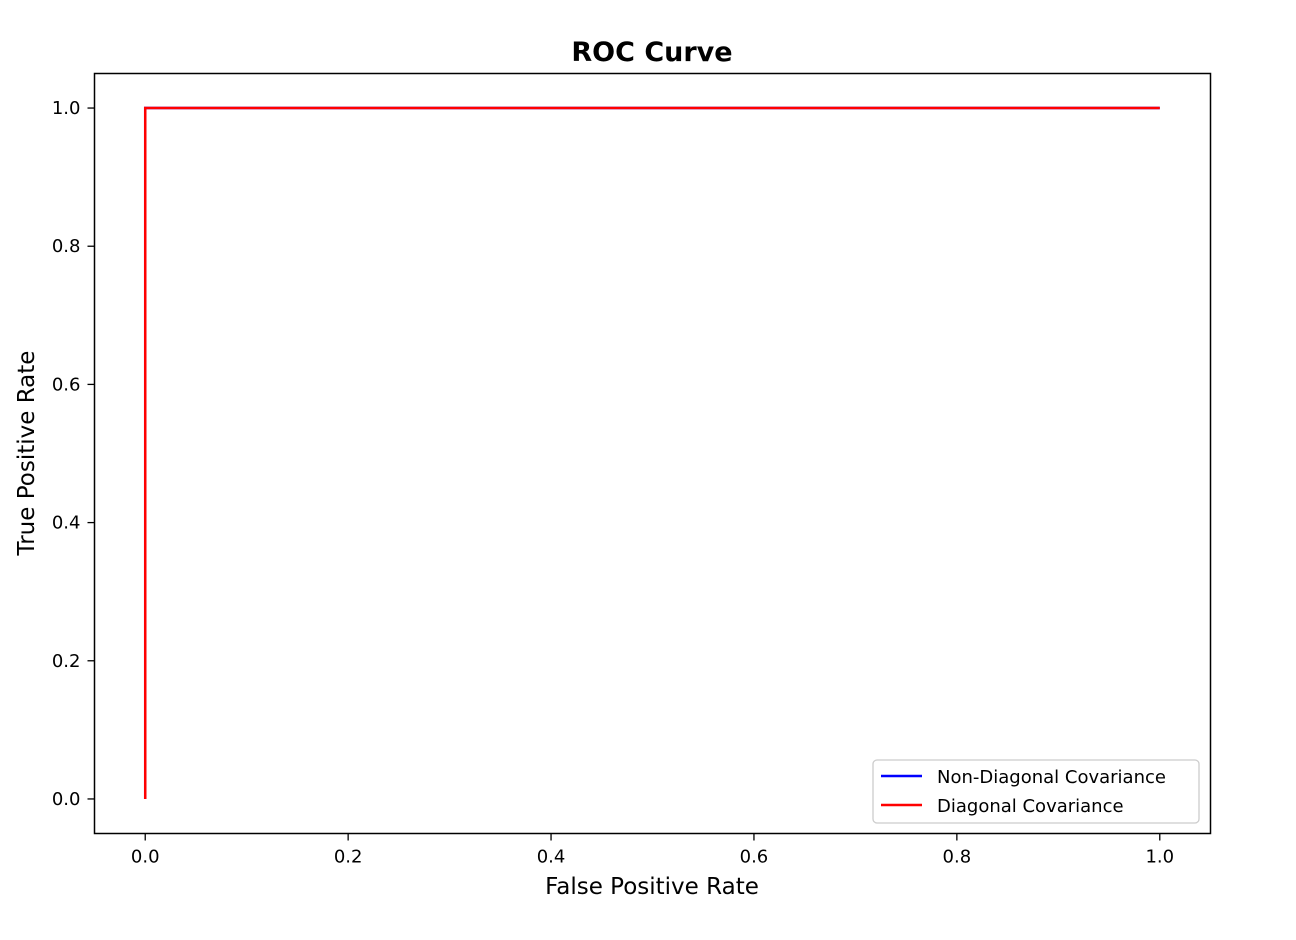 The image size is (1296, 940). I want to click on x-tick-label: 0.4, so click(551, 857).